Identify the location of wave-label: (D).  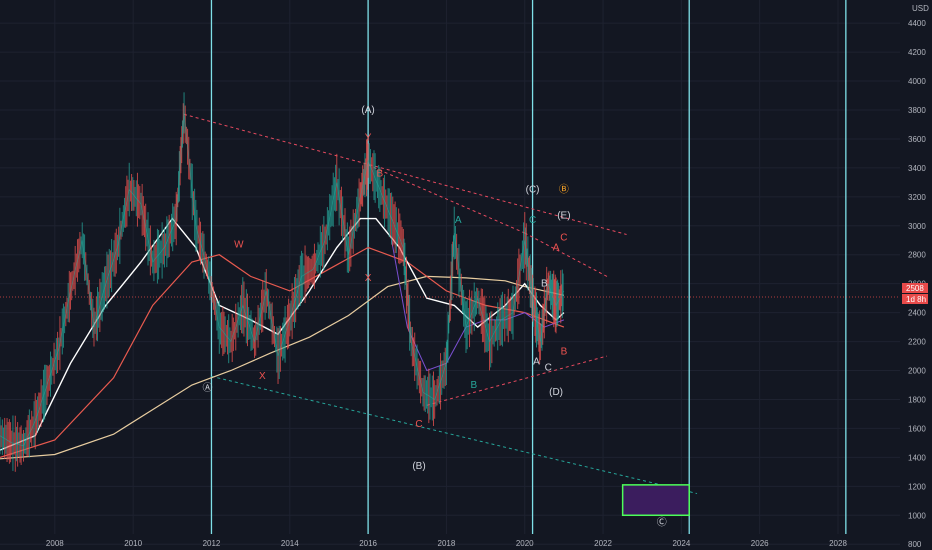
(556, 392).